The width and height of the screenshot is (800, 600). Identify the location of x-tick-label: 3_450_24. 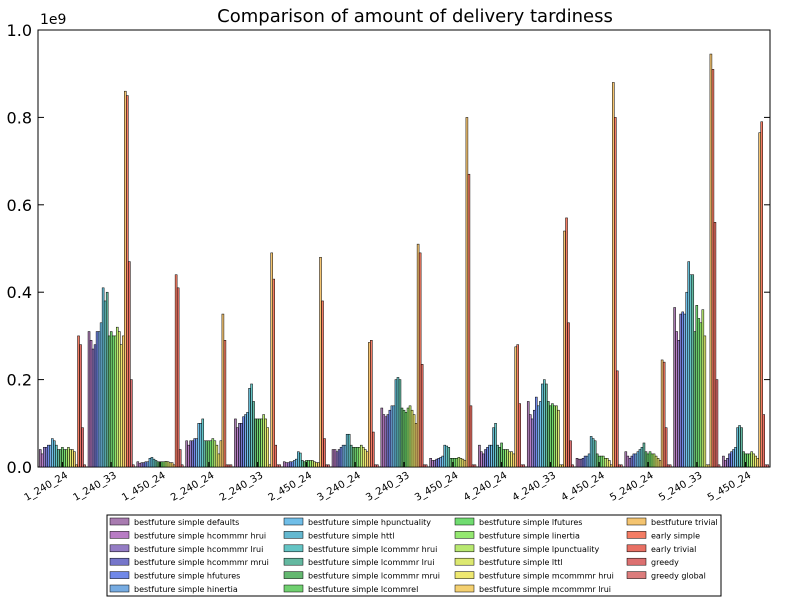
(436, 487).